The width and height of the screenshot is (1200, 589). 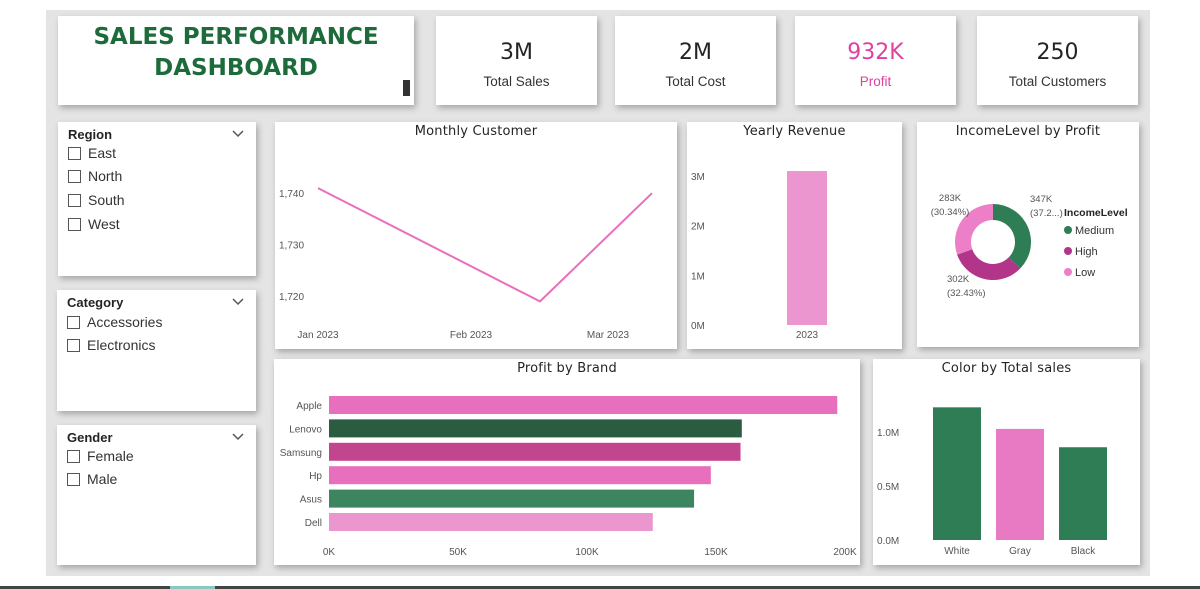 What do you see at coordinates (992, 482) in the screenshot?
I see `bar-chart-svg: 0.0M 0.5M 1.0M White Gray Black` at bounding box center [992, 482].